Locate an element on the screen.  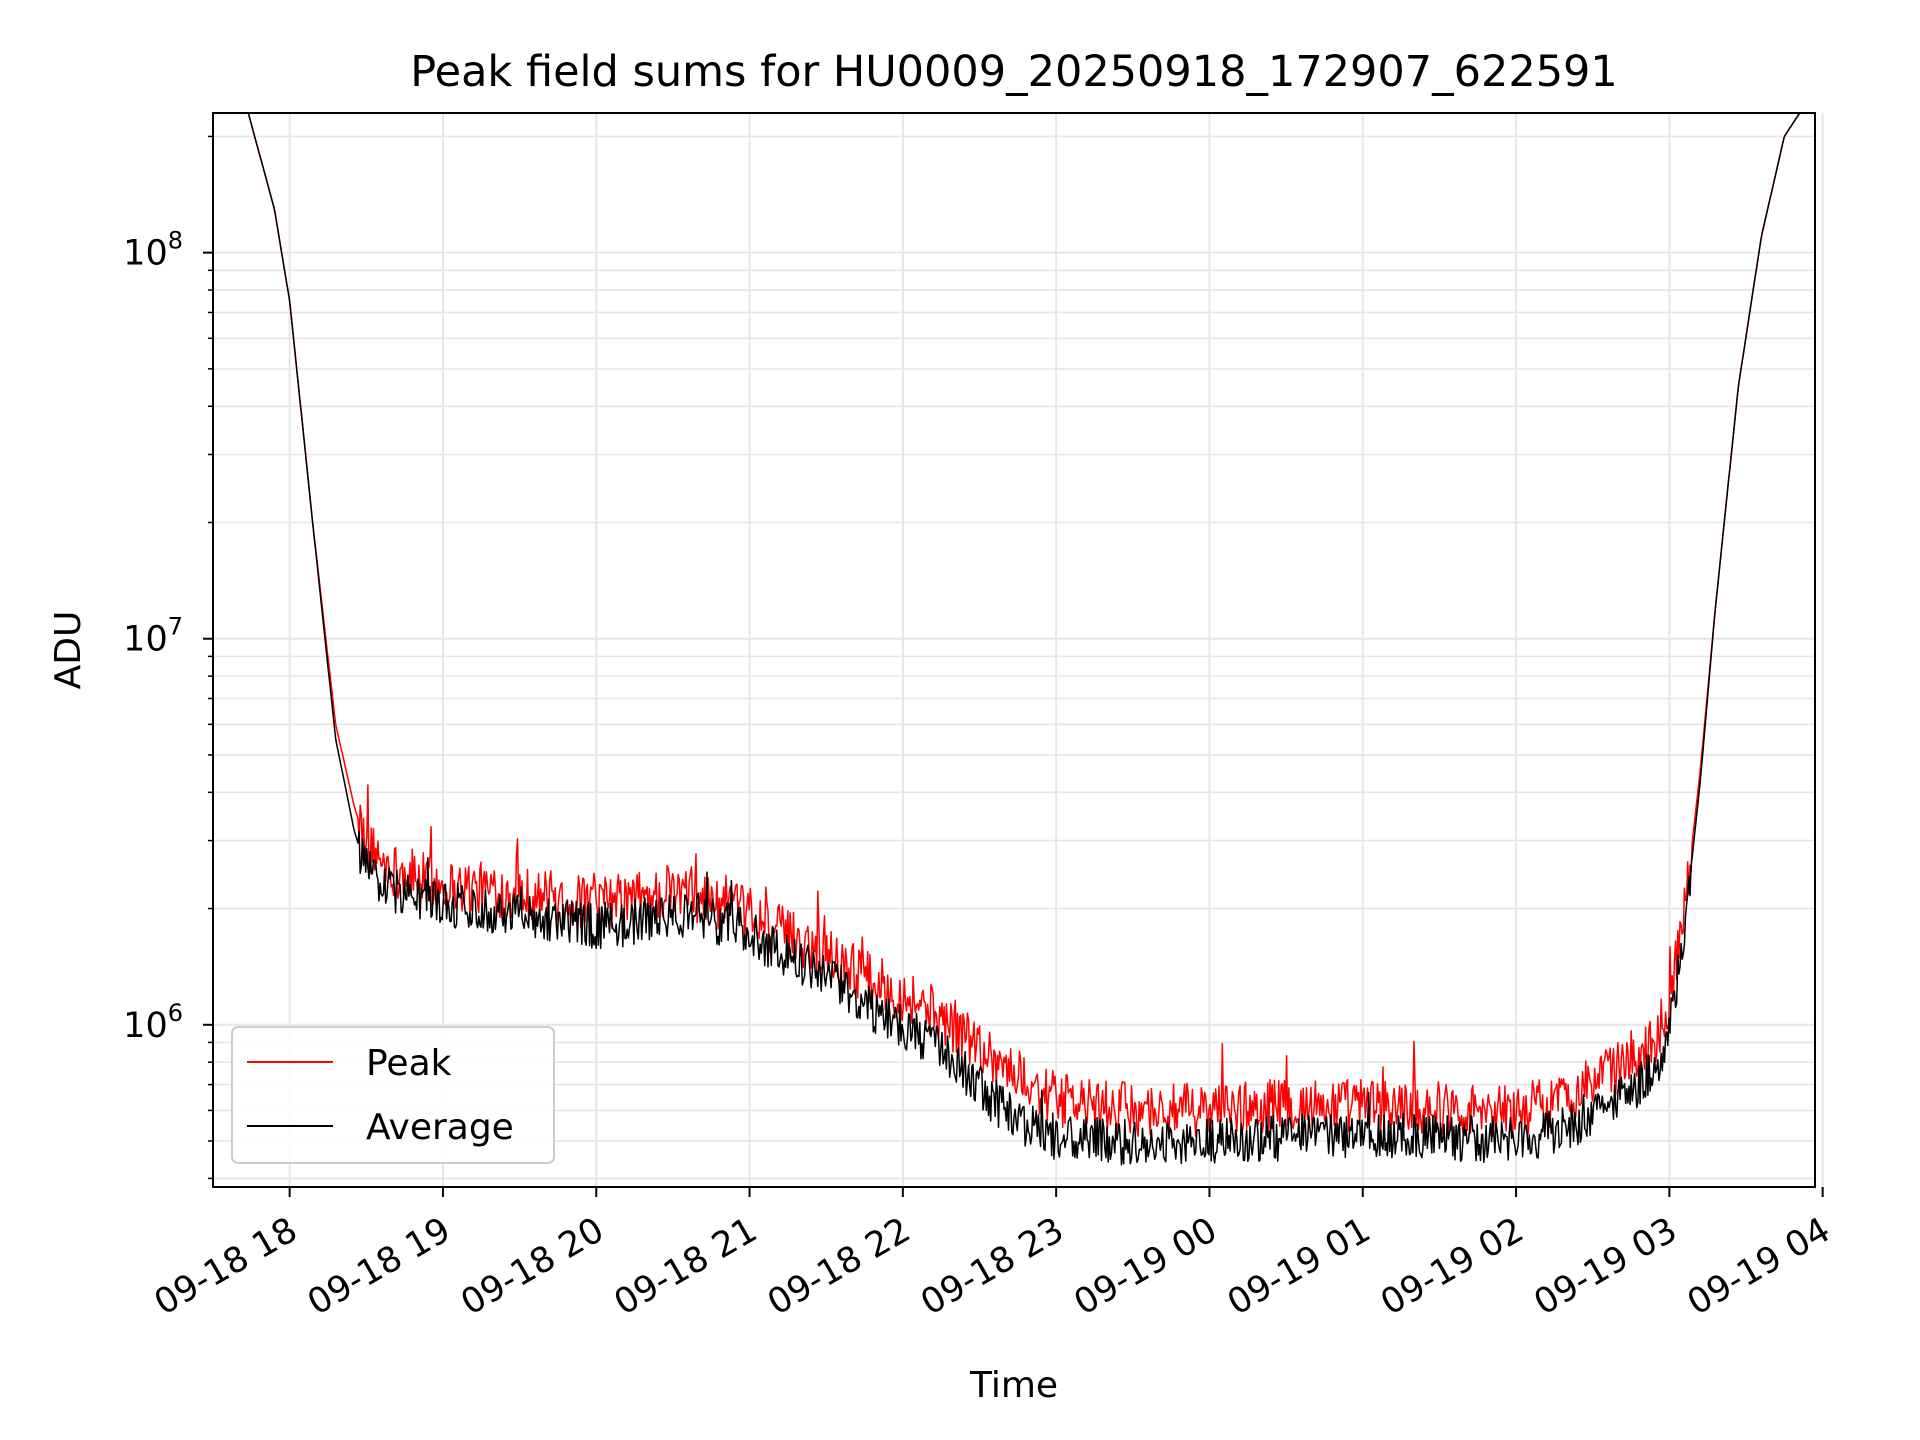
y-tick-label: 10⁸ is located at coordinates (153, 250).